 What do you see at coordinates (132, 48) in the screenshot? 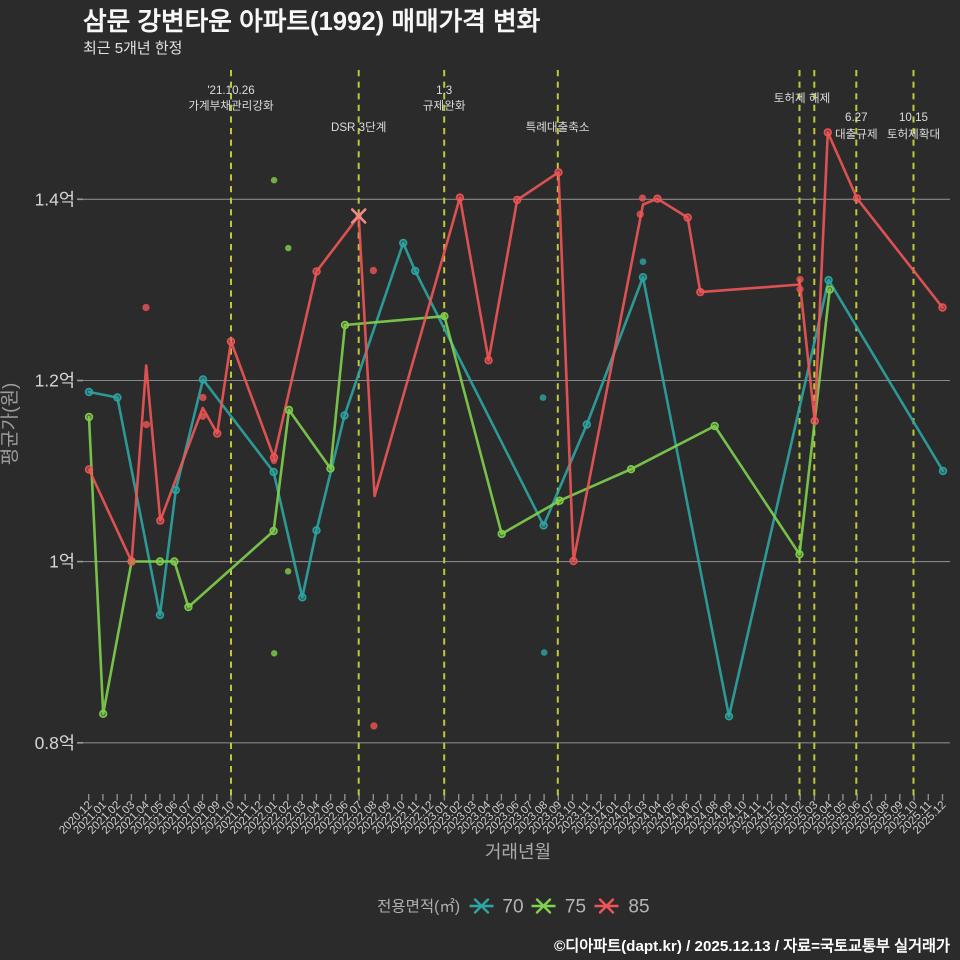
I see `svg-text: 최근 5개년 한정` at bounding box center [132, 48].